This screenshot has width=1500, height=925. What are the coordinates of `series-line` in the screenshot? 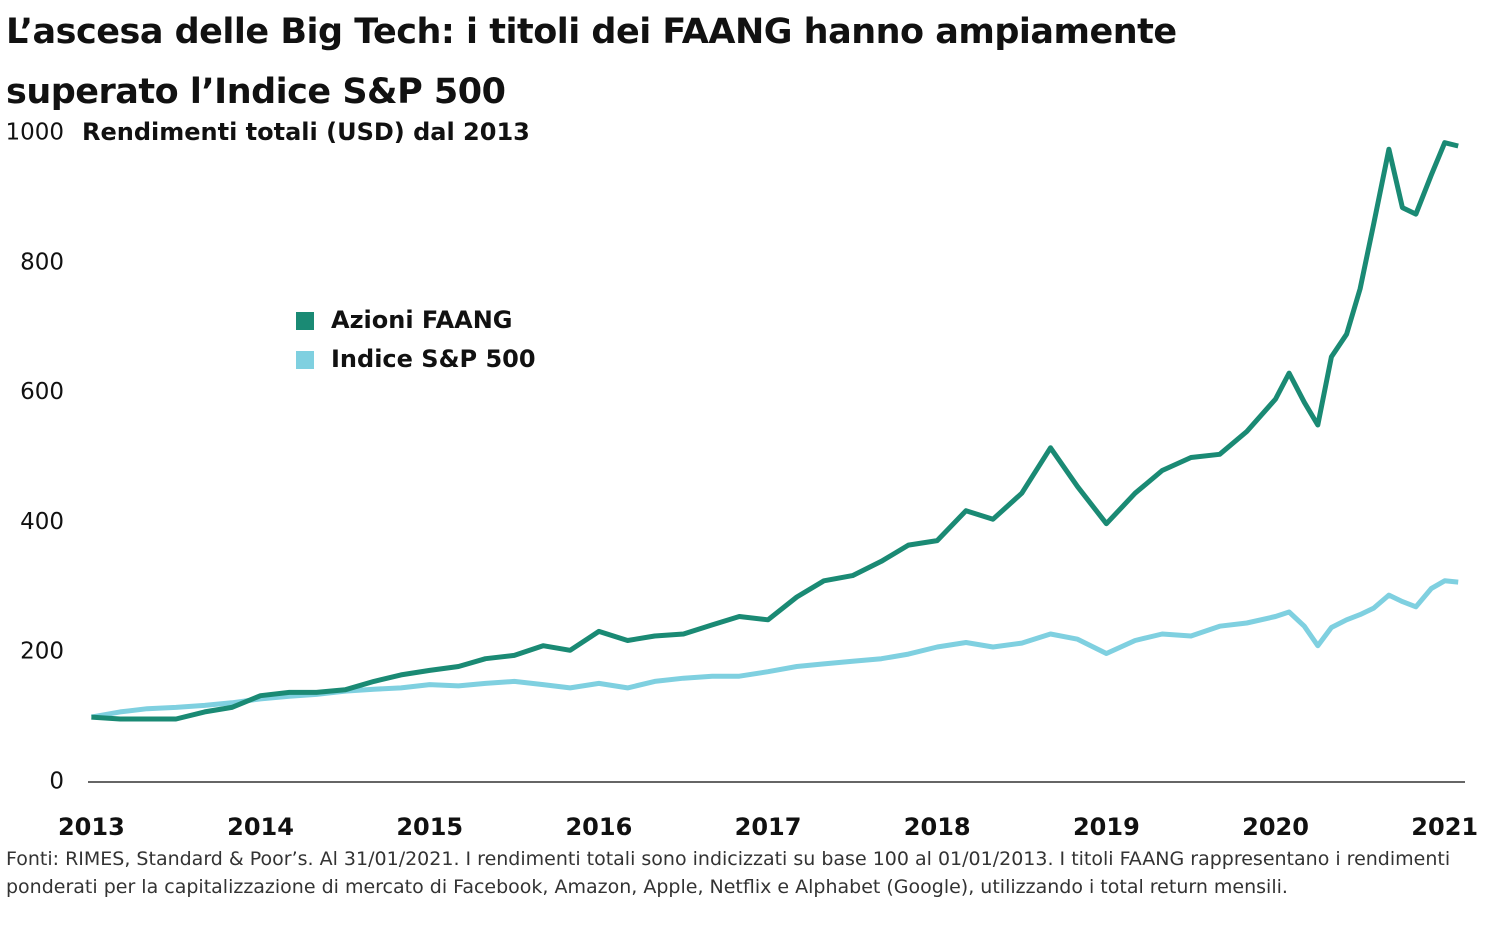 It's located at (774, 649).